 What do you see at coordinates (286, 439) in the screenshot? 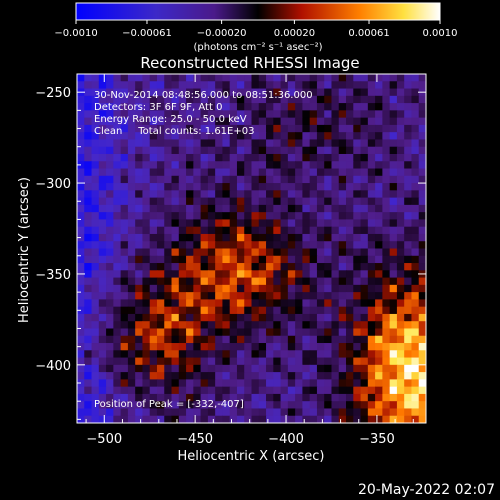
I see `x-tick-label-2: −400` at bounding box center [286, 439].